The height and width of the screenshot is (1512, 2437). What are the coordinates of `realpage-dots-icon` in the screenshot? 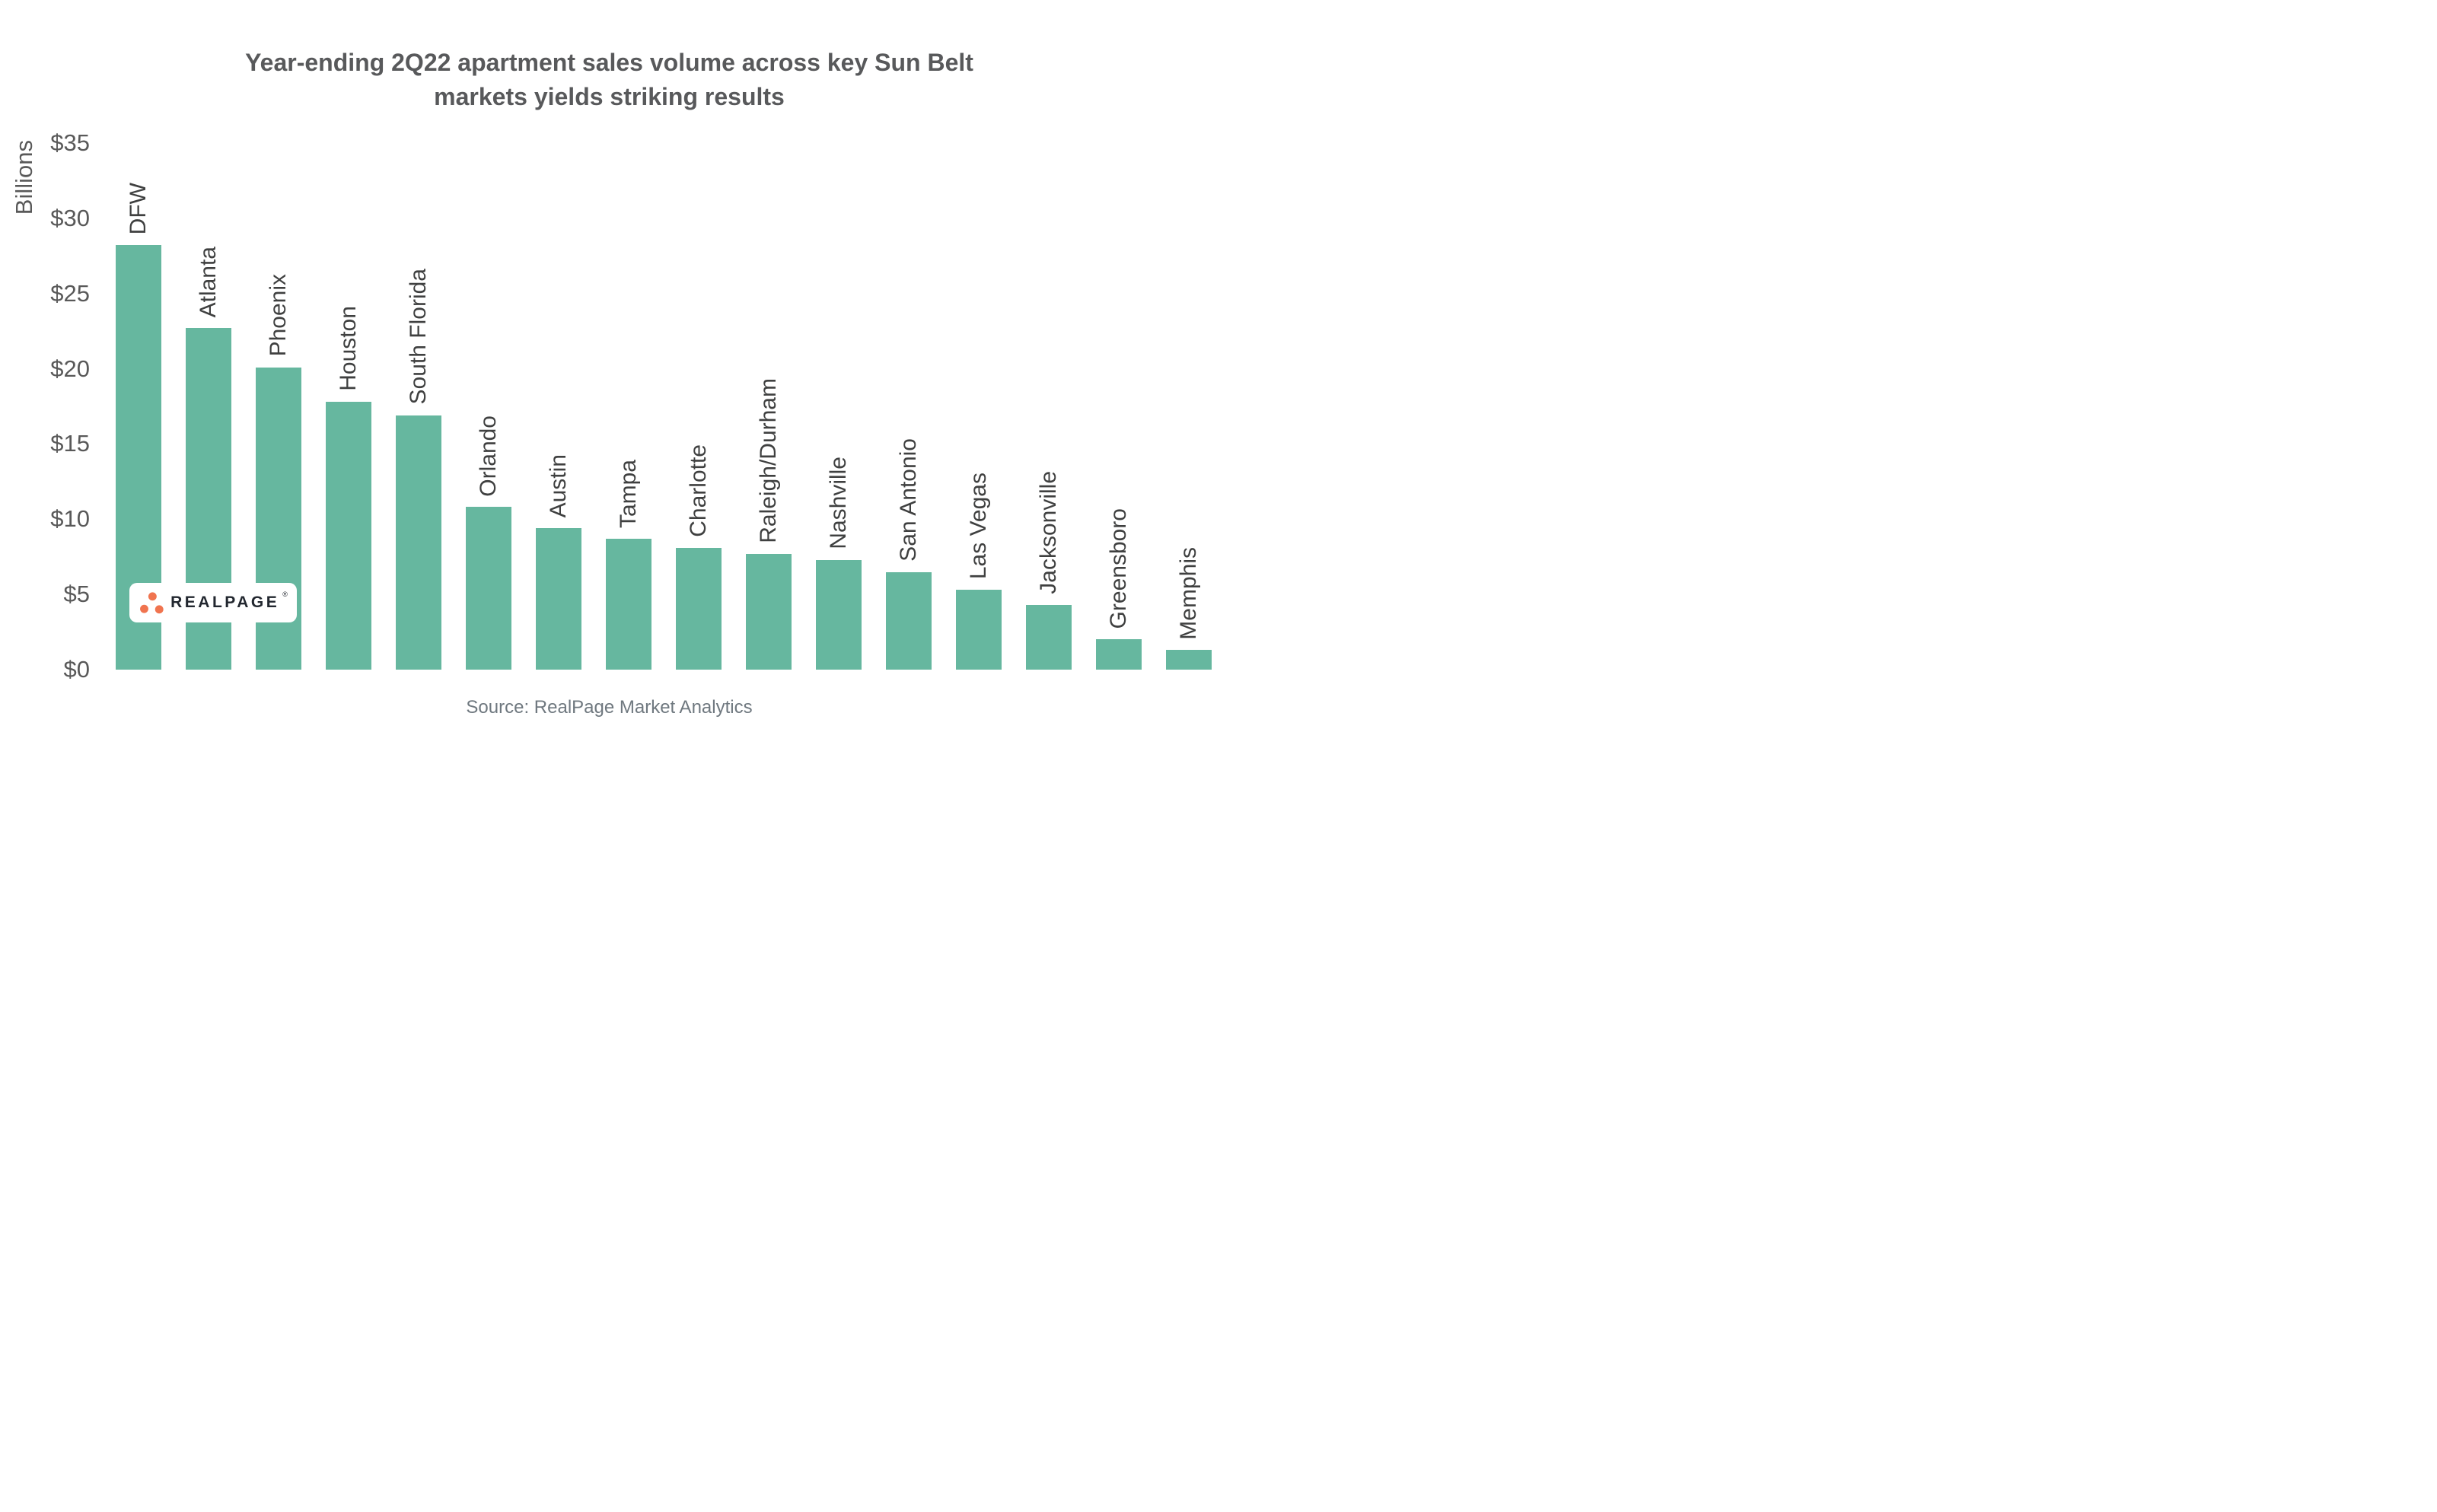 It's located at (151, 603).